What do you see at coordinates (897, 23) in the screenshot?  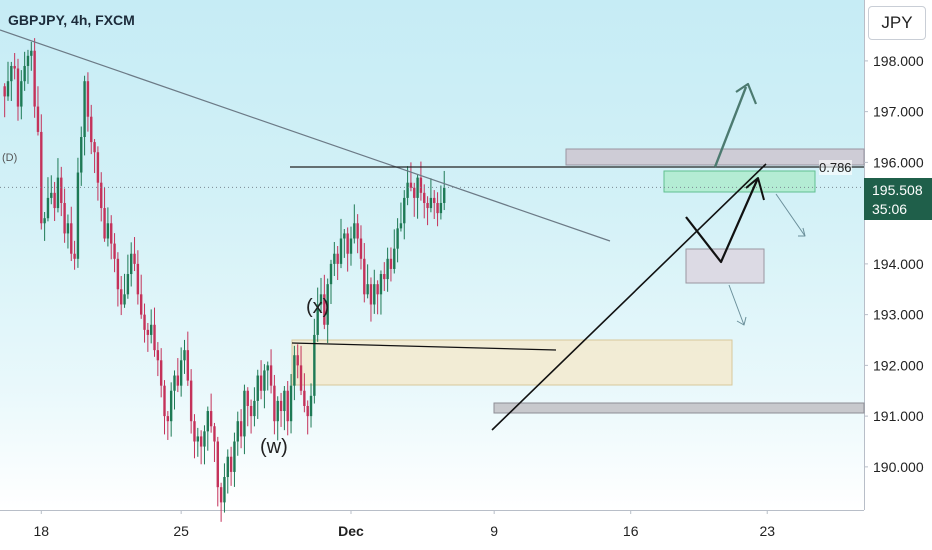 I see `currency-button: JPY` at bounding box center [897, 23].